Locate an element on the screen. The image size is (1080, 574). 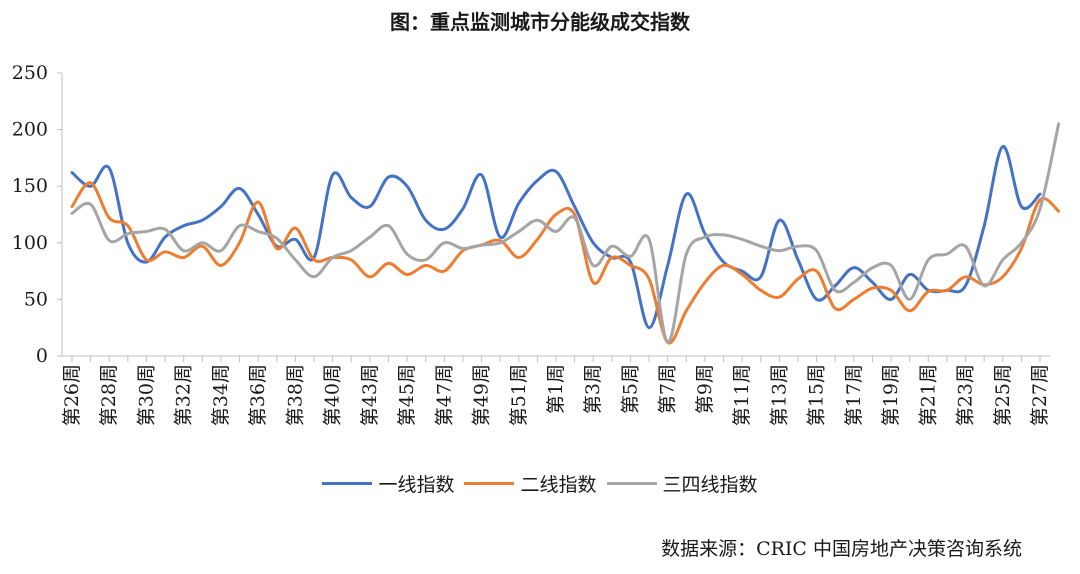
x-tick-label: 第3周 is located at coordinates (593, 389).